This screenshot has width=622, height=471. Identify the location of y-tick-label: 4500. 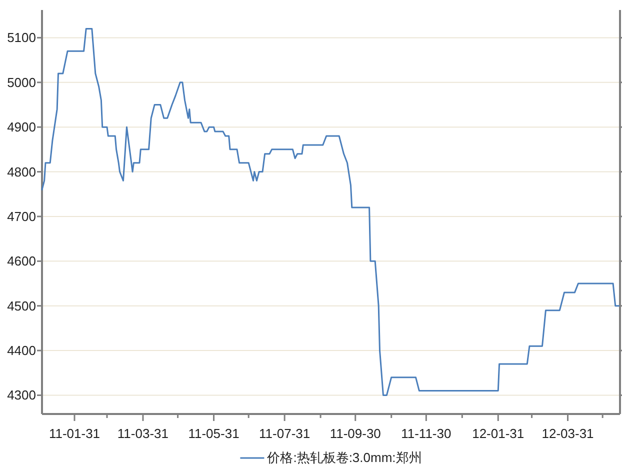
(21, 306).